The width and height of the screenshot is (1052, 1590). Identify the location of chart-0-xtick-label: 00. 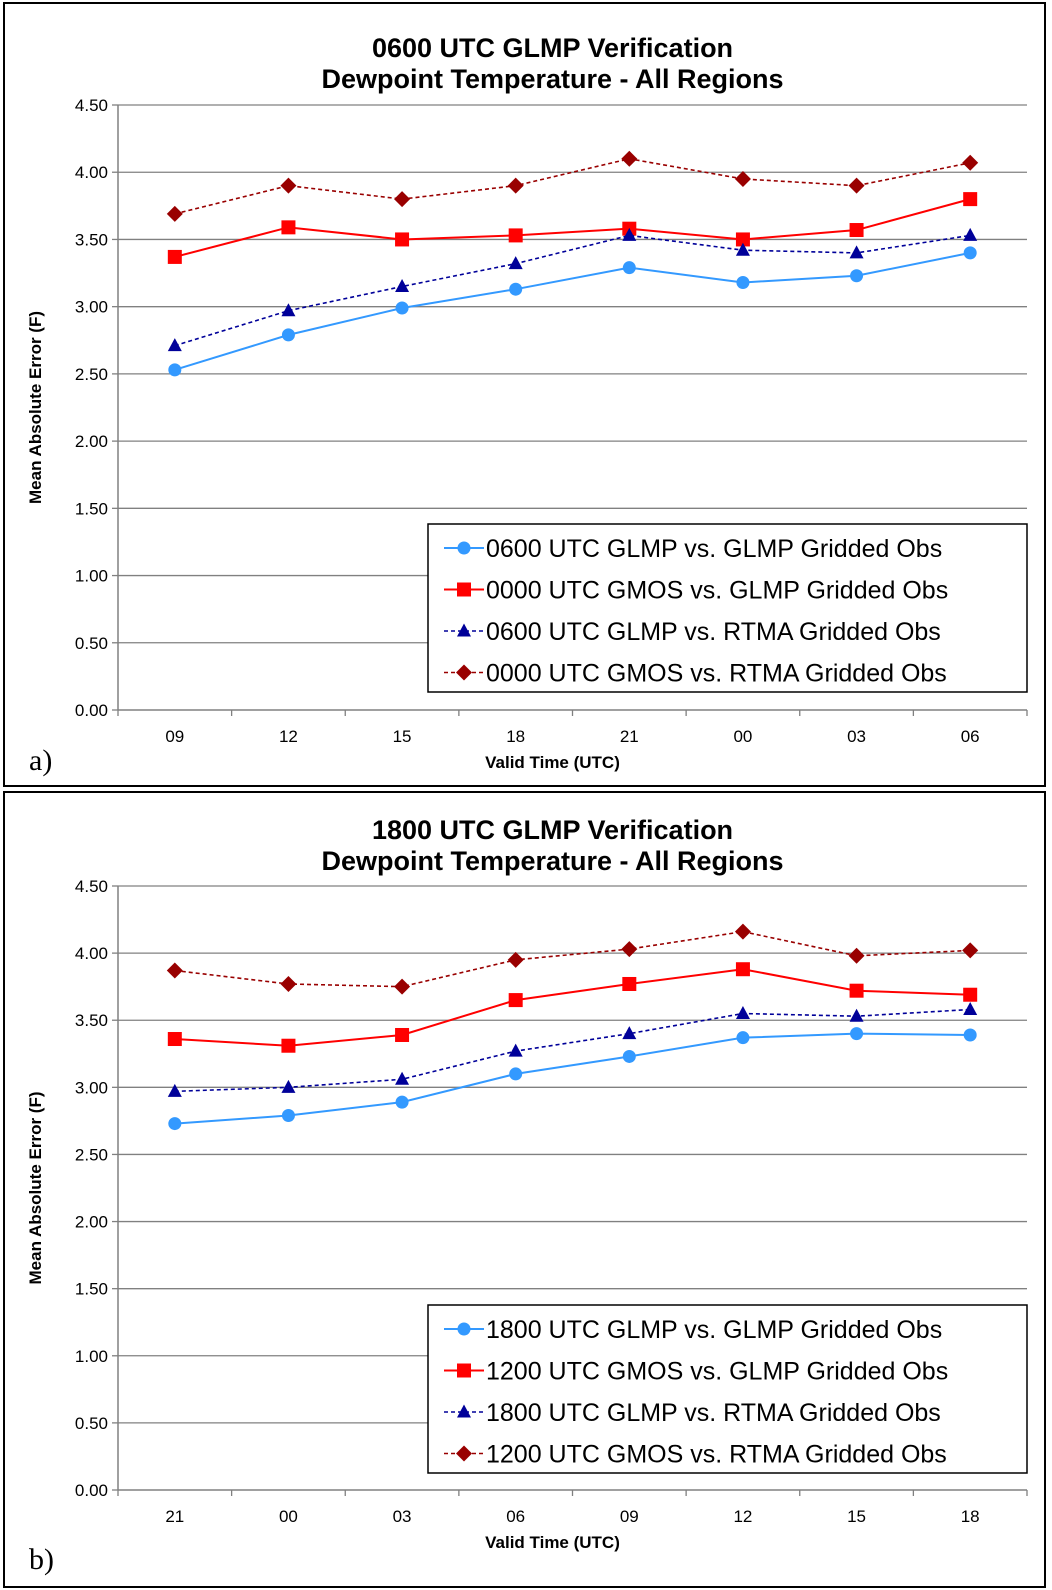
(742, 736).